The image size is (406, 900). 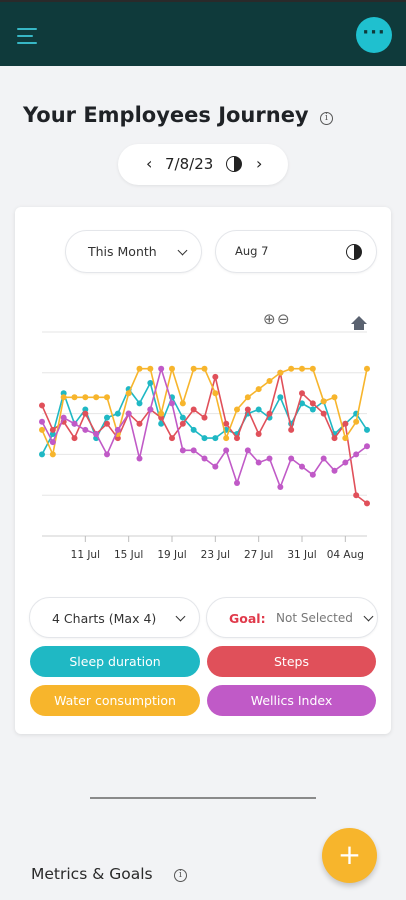 I want to click on date-range-icon, so click(x=234, y=164).